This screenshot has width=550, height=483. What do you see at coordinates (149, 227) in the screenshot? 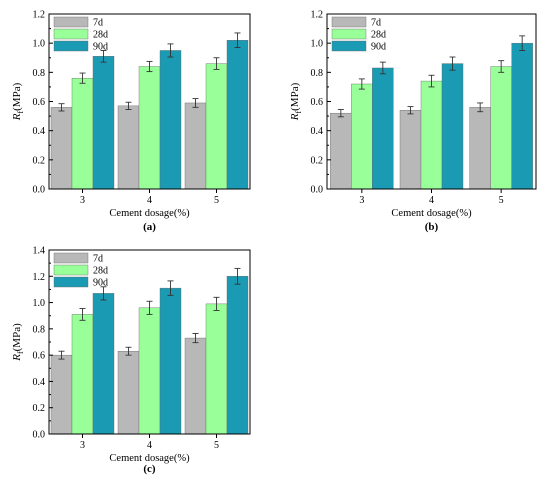
I see `panel-label: (a)` at bounding box center [149, 227].